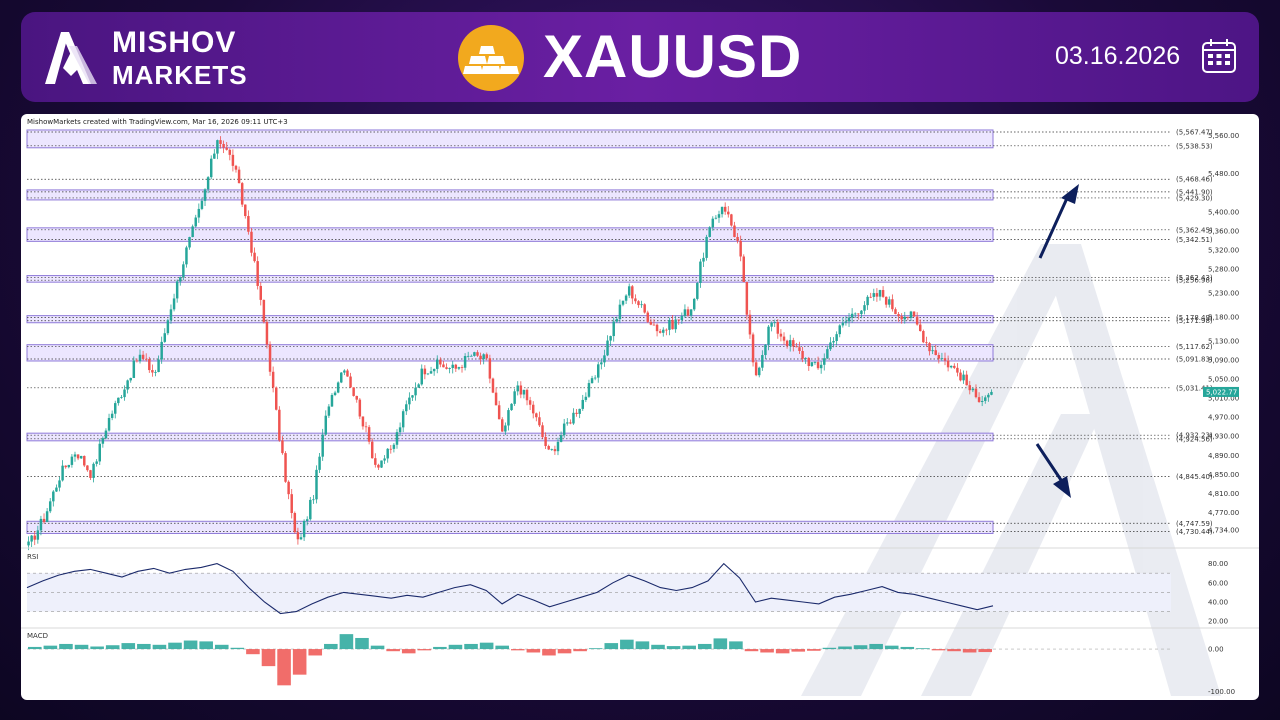  Describe the element at coordinates (1223, 232) in the screenshot. I see `price-tick-label: 5,360.00` at that location.